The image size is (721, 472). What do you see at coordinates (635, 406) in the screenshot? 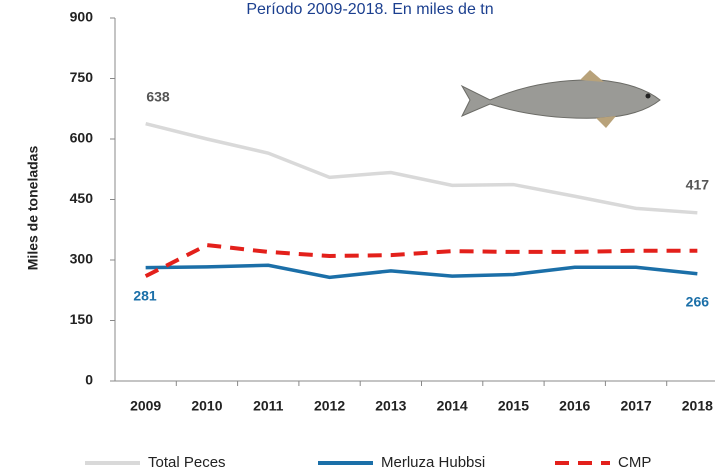
I see `x-tick-label: 2017` at bounding box center [635, 406].